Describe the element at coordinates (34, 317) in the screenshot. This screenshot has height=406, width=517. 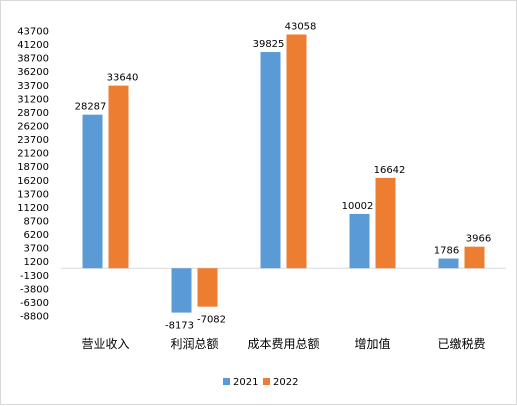
I see `y-tick-label: -8800` at that location.